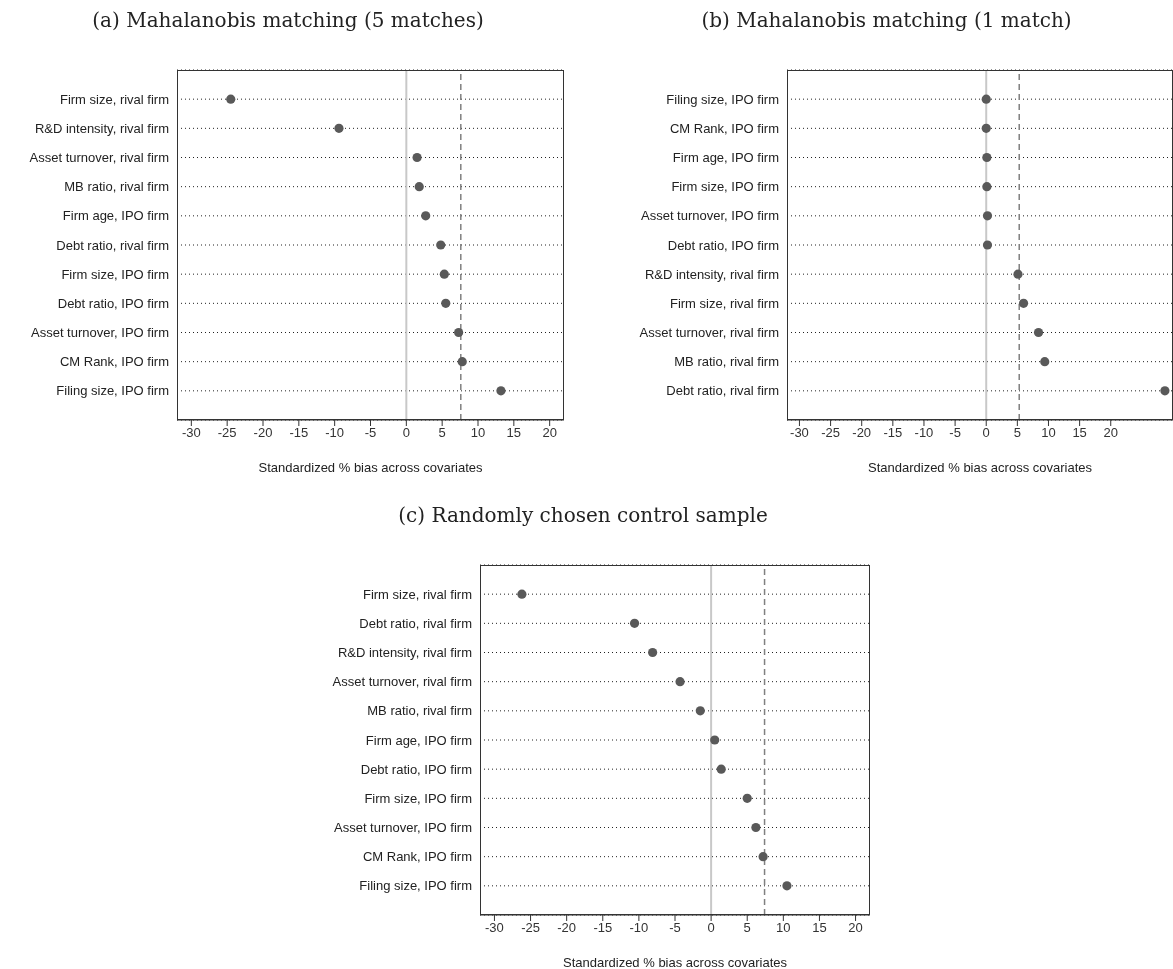  I want to click on chart-title: (a) Mahalanobis matching (5 matches), so click(288, 21).